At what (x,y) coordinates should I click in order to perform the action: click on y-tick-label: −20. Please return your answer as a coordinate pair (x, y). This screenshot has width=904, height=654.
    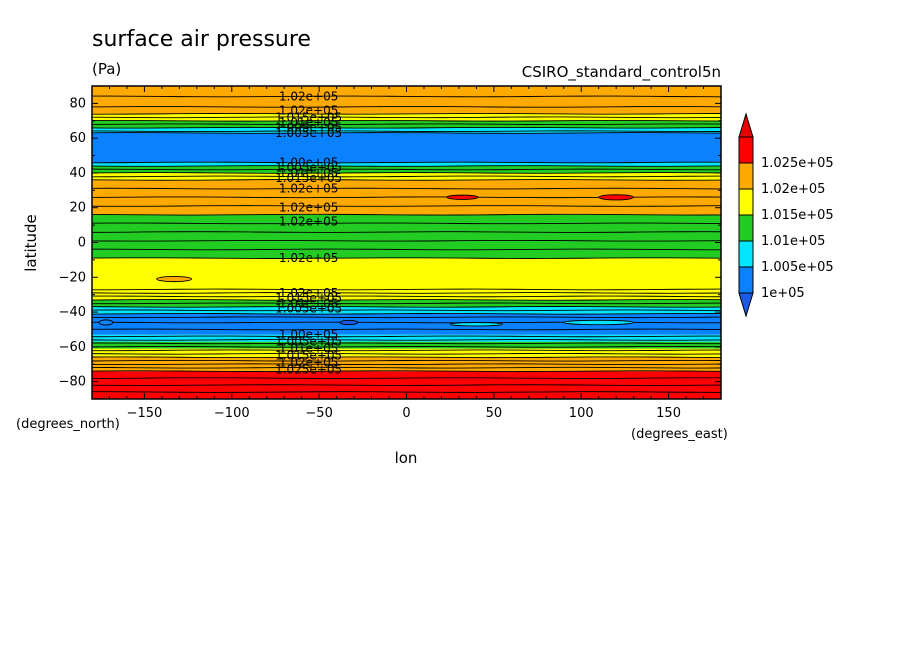
    Looking at the image, I should click on (72, 277).